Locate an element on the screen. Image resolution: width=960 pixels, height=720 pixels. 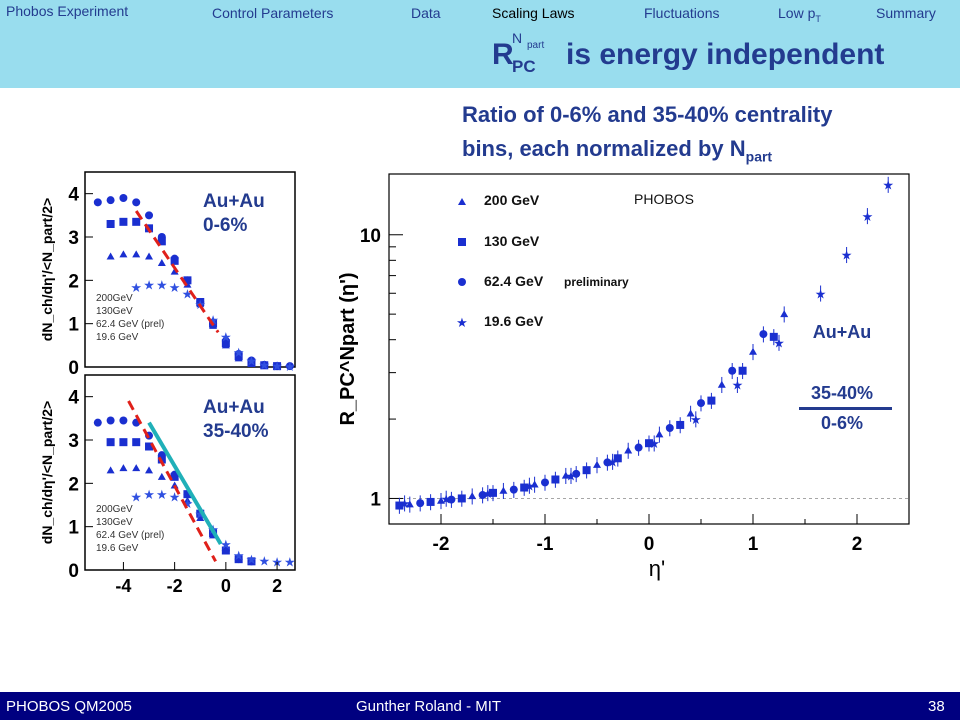
legend-marker-3: ★ is located at coordinates (462, 322).